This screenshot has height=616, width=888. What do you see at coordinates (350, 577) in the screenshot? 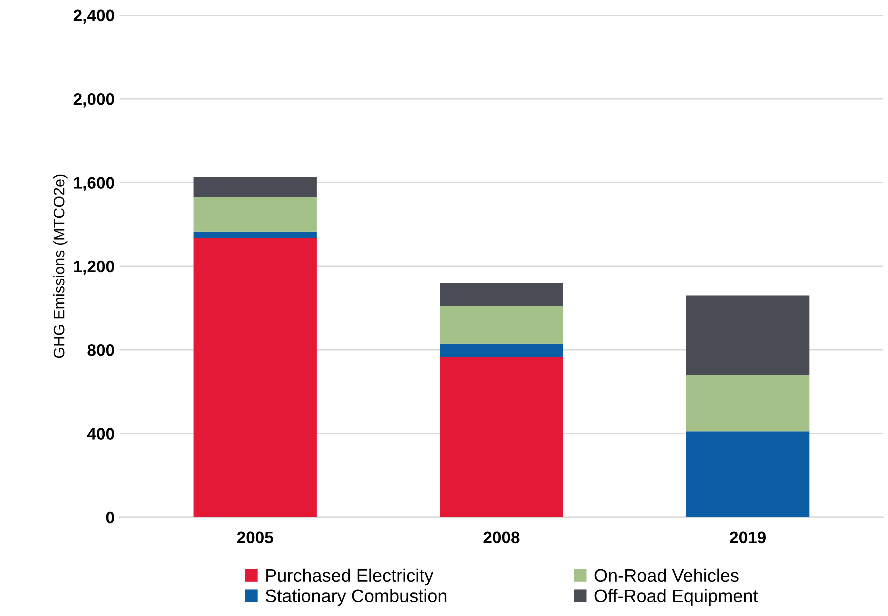
I see `legend-label: Purchased Electricity` at bounding box center [350, 577].